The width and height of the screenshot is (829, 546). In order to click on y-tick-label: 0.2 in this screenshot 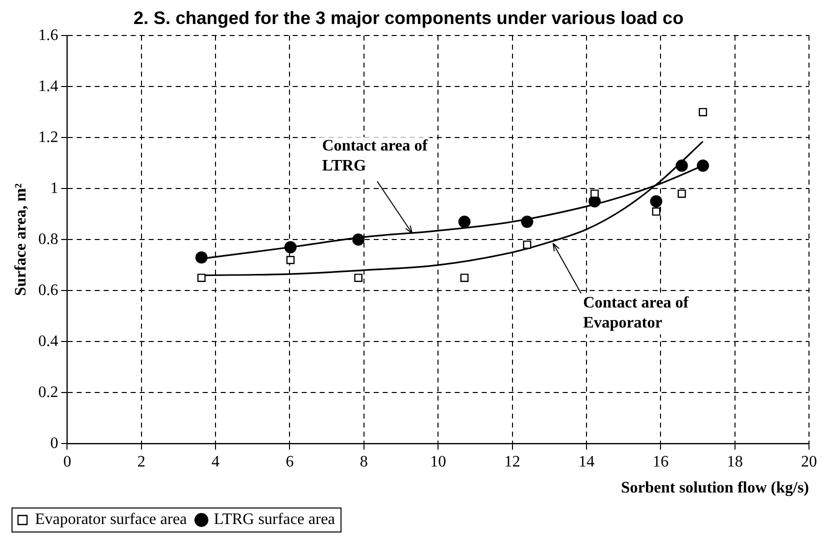, I will do `click(48, 392)`.